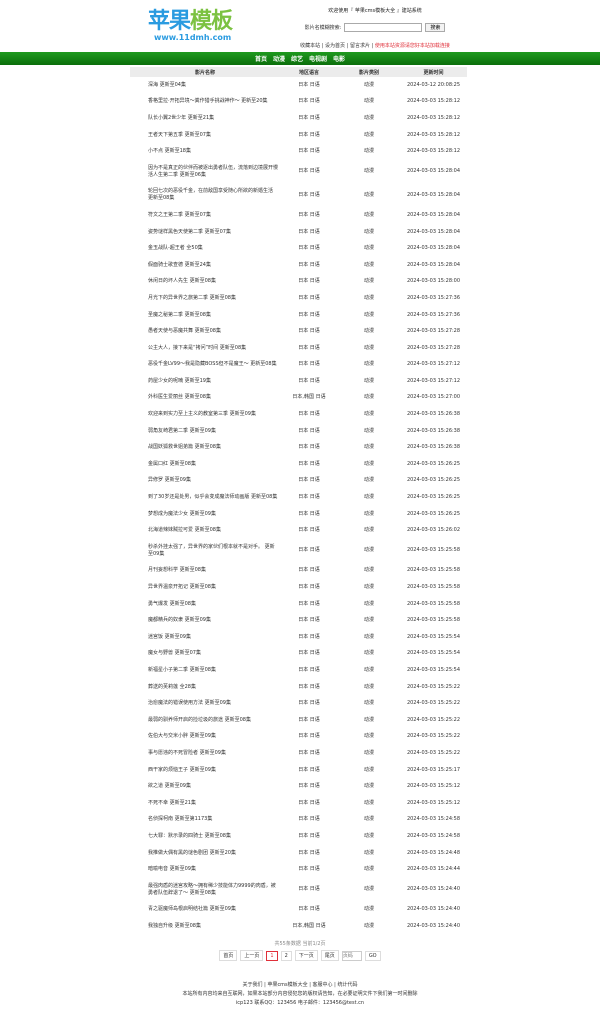 The image size is (600, 1012). What do you see at coordinates (322, 985) in the screenshot?
I see `footer-service: 客服中心` at bounding box center [322, 985].